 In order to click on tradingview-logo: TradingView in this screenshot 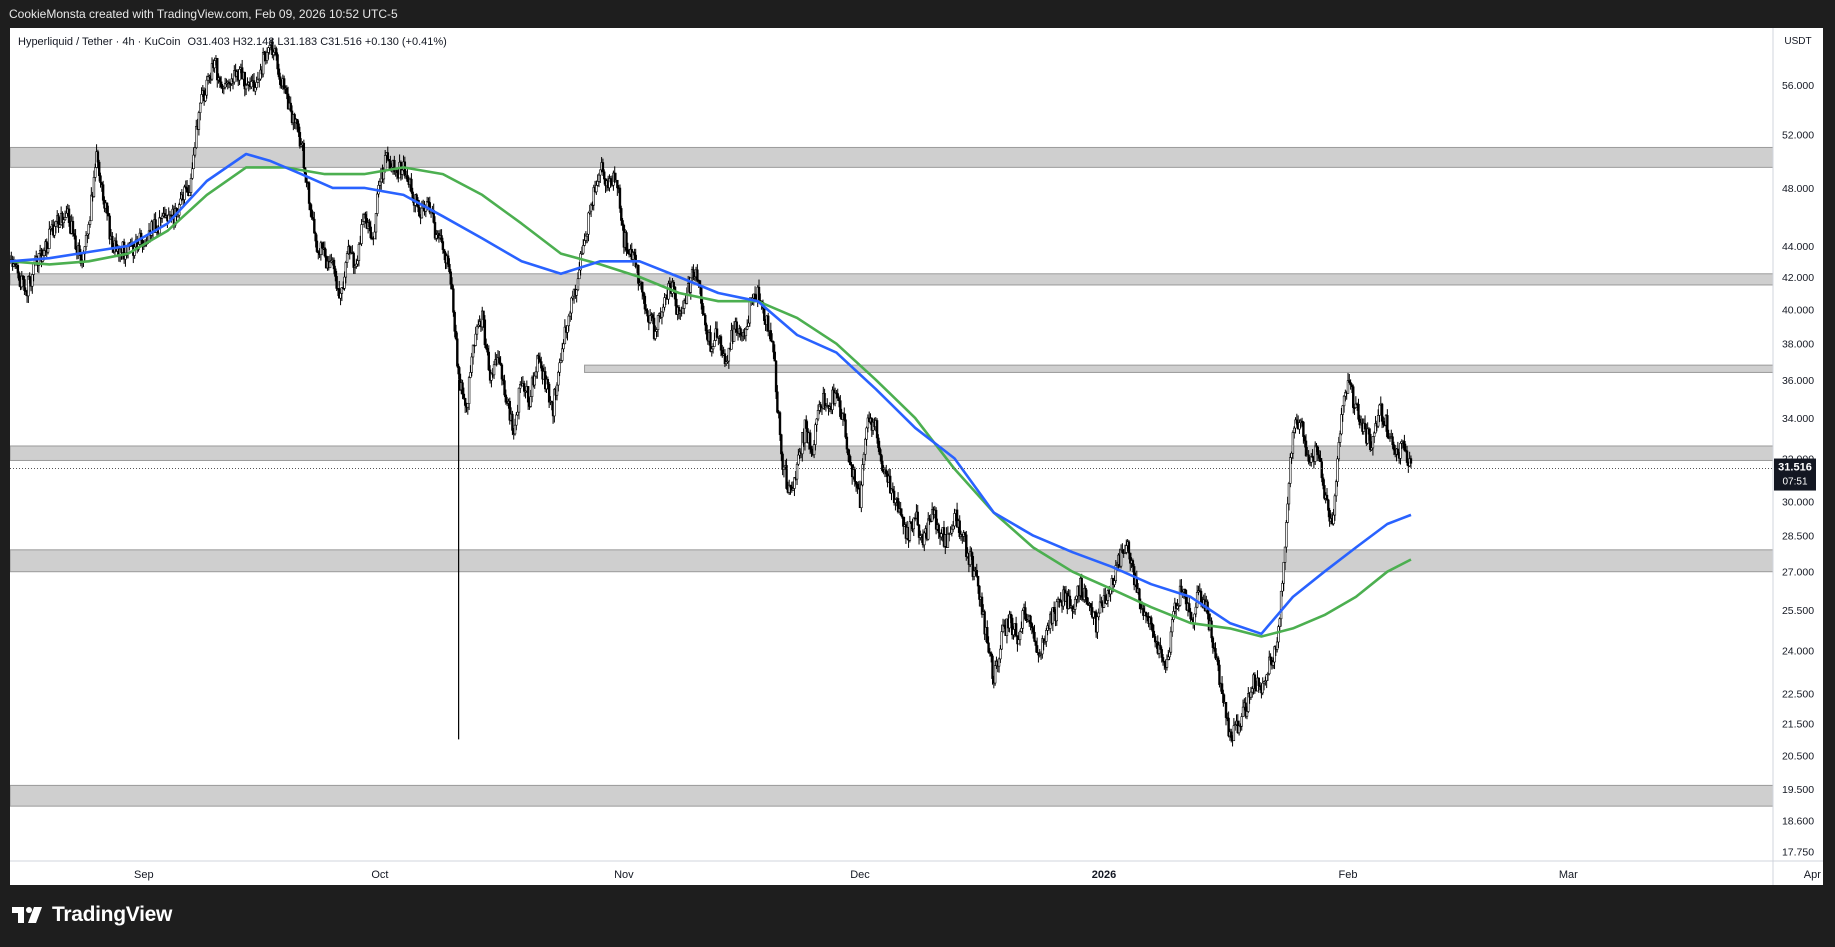, I will do `click(92, 915)`.